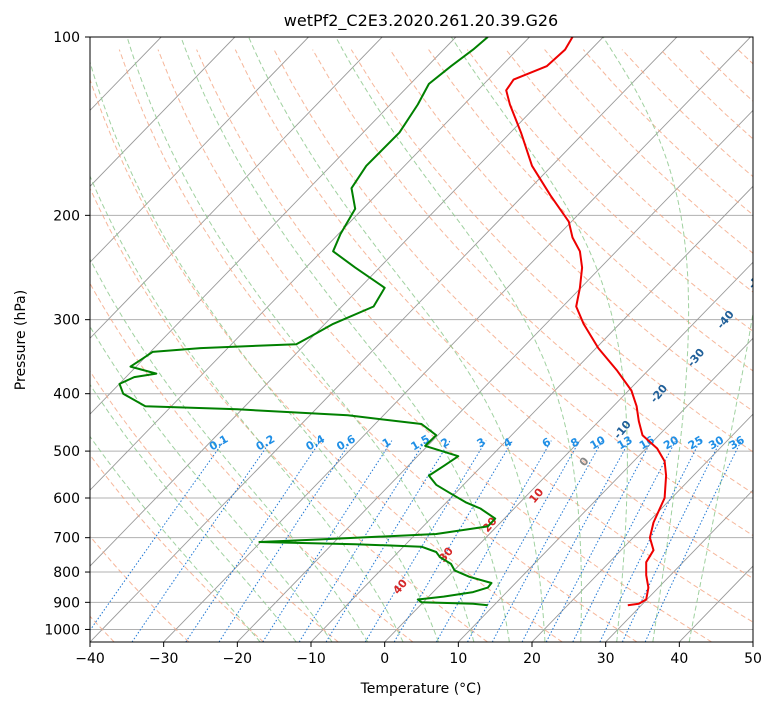 Image resolution: width=775 pixels, height=708 pixels. Describe the element at coordinates (66, 573) in the screenshot. I see `y-tick-label: 800` at that location.